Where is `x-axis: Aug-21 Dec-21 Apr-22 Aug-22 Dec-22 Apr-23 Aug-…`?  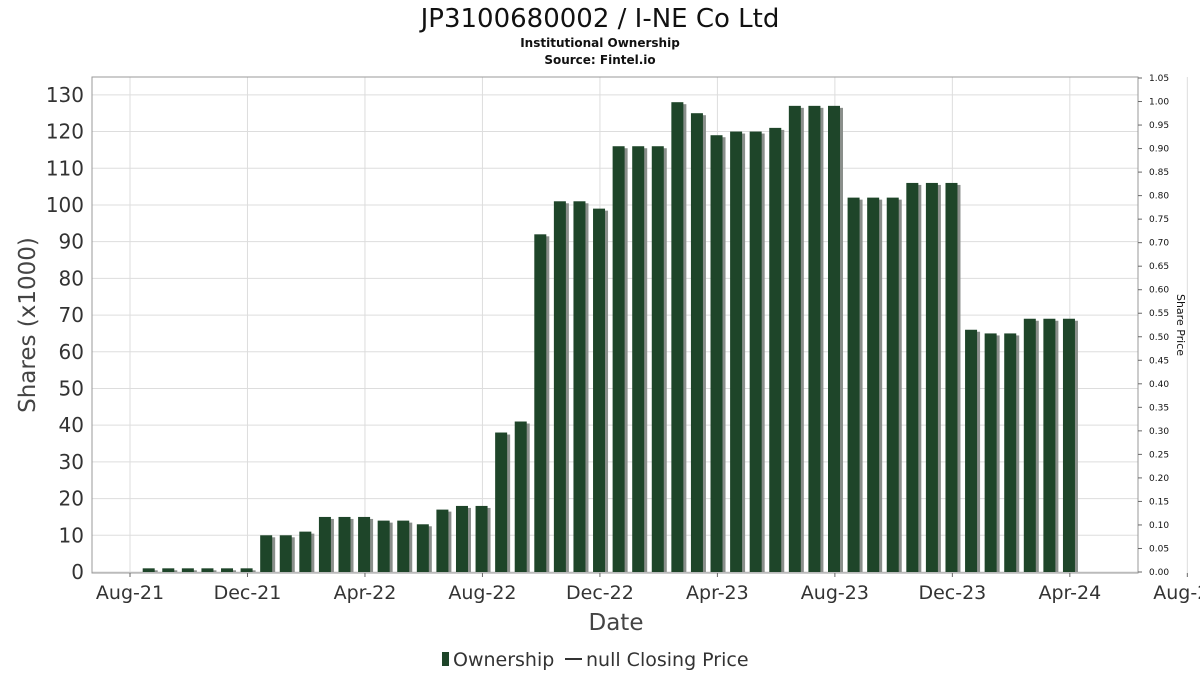
x-axis: Aug-21 Dec-21 Apr-22 Aug-22 Dec-22 Apr-23 Aug-… is located at coordinates (648, 588).